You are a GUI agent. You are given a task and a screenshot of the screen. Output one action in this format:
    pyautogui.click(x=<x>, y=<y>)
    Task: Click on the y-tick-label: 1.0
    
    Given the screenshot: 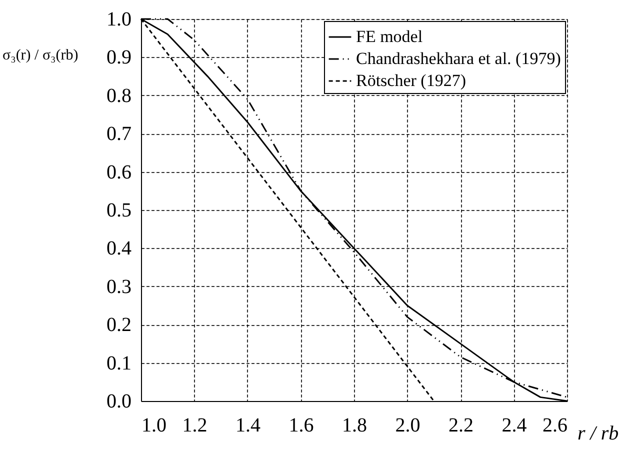 What is the action you would take?
    pyautogui.click(x=119, y=19)
    